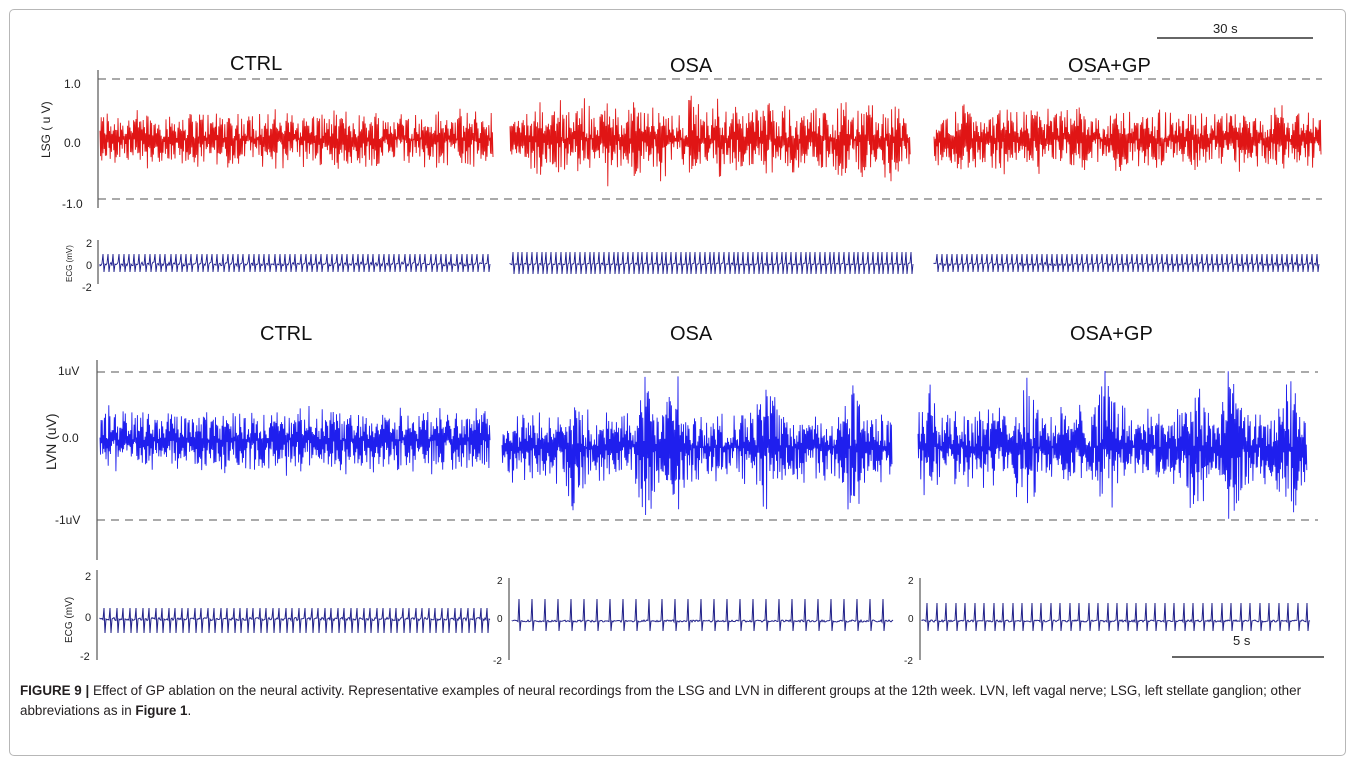 The height and width of the screenshot is (765, 1357). Describe the element at coordinates (911, 581) in the screenshot. I see `ecg-bottom-osagp-ytick-top: 2` at that location.